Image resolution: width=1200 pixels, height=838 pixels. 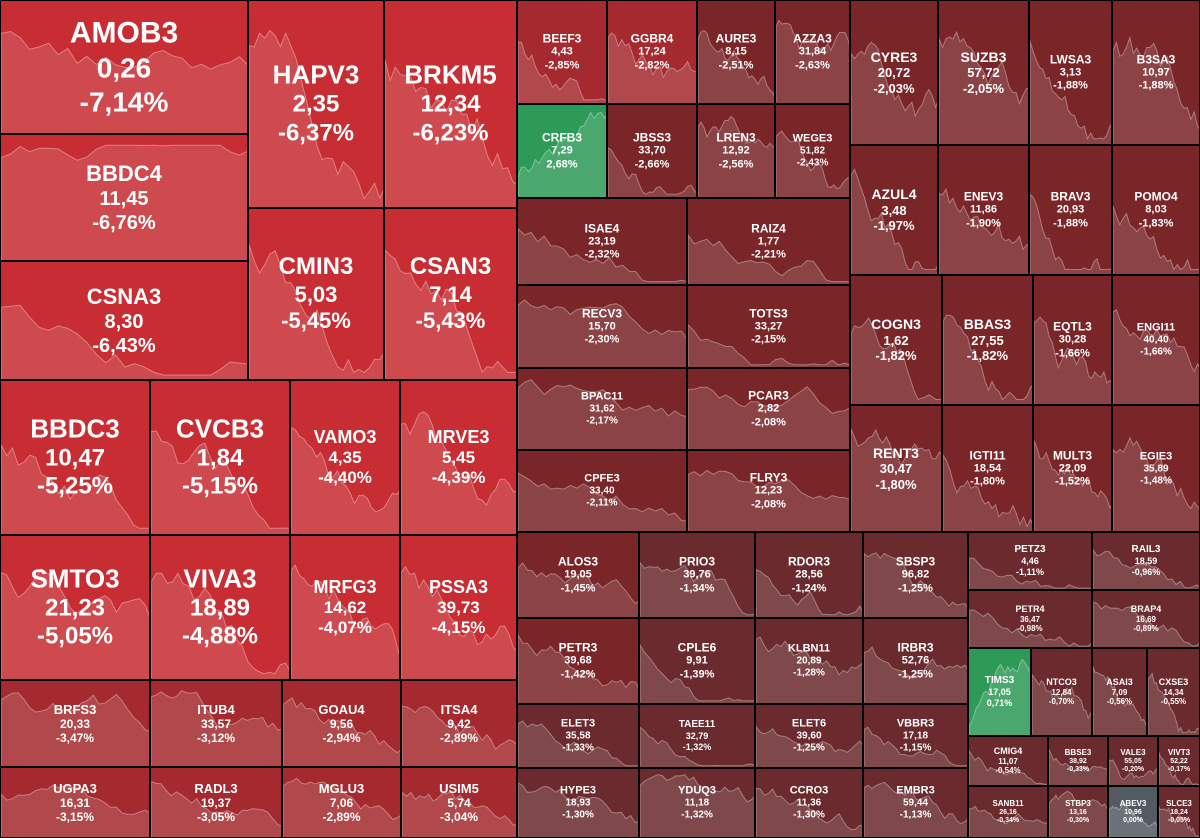 I want to click on tile-pssa3: PSSA3 39,73 -4,15%, so click(x=458, y=607).